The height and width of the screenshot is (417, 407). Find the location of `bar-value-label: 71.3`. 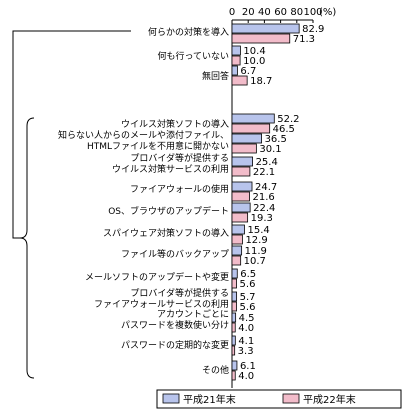

bar-value-label: 71.3 is located at coordinates (304, 39).